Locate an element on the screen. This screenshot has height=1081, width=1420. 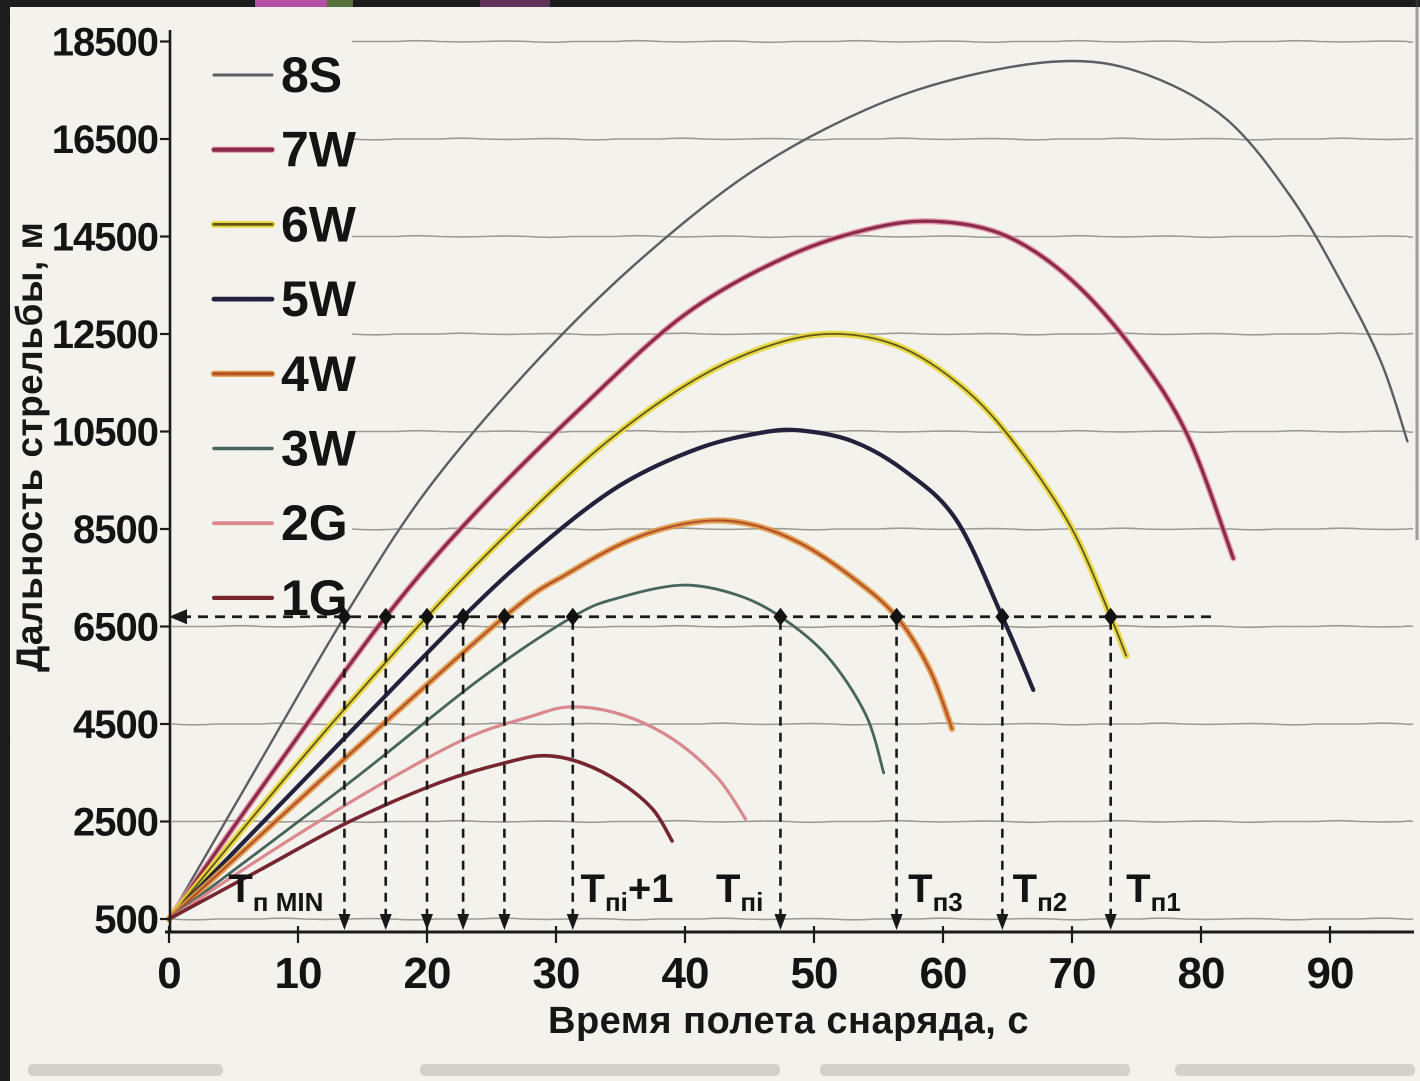
scan-border-green is located at coordinates (340, 3).